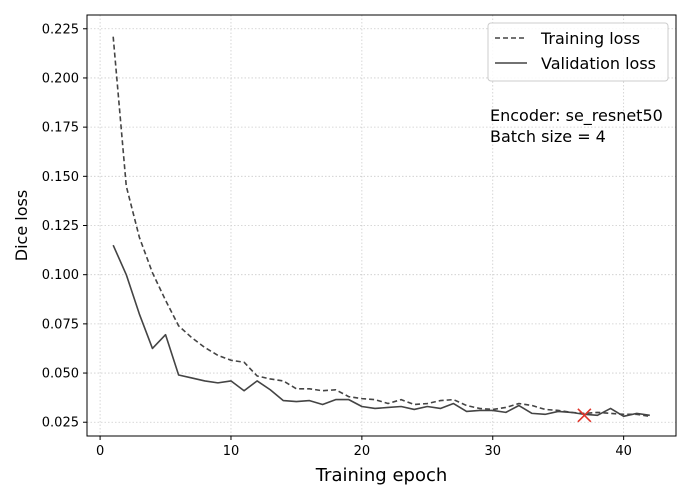  What do you see at coordinates (60, 423) in the screenshot?
I see `y-tick-label: 0.025` at bounding box center [60, 423].